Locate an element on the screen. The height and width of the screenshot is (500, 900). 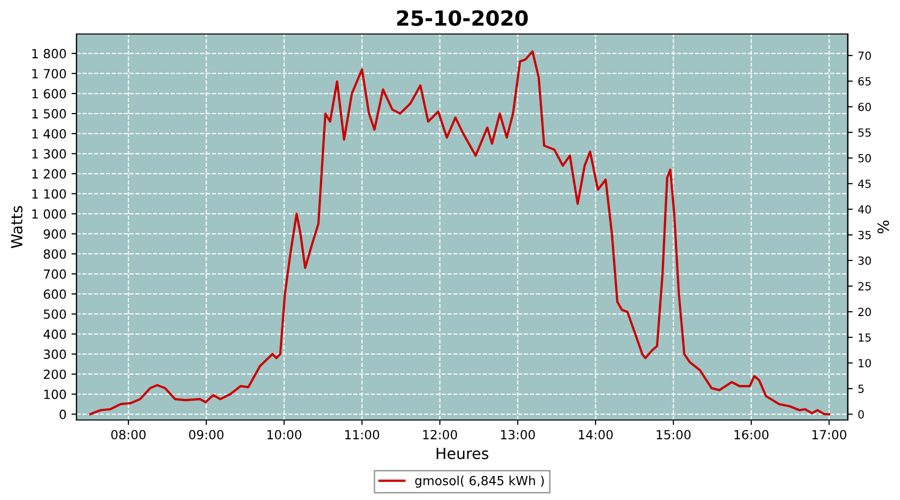
y2-tick-label: 55 is located at coordinates (864, 132).